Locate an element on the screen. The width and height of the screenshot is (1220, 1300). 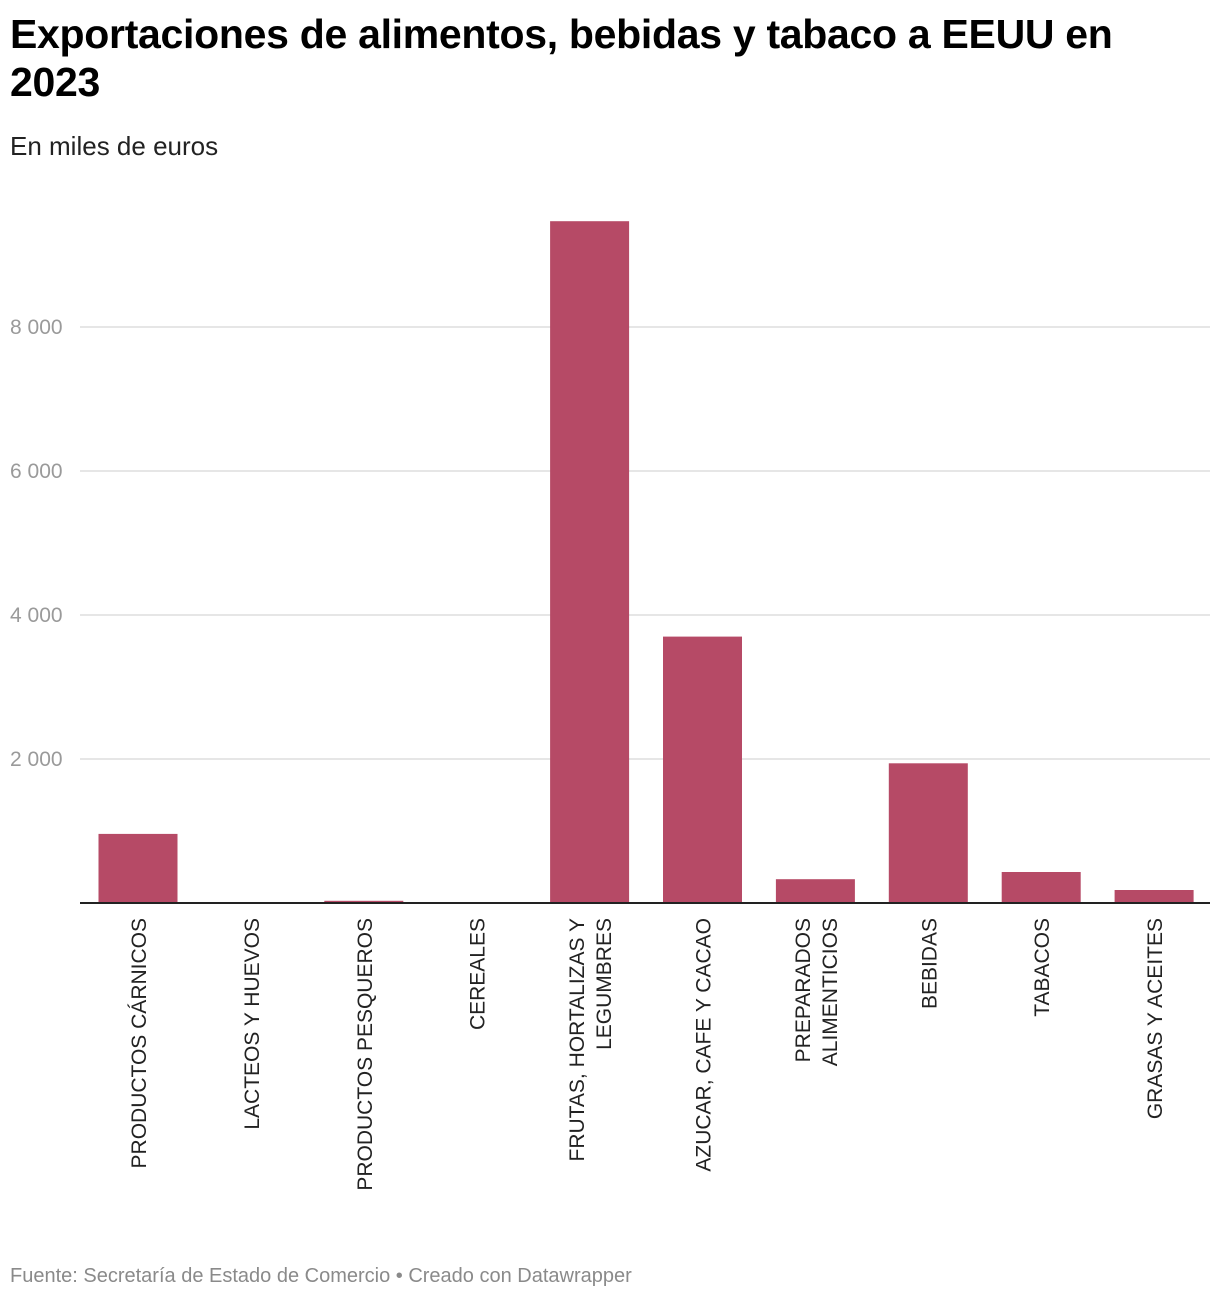
category-label: LACTEOS Y HUEVOS is located at coordinates (252, 1024).